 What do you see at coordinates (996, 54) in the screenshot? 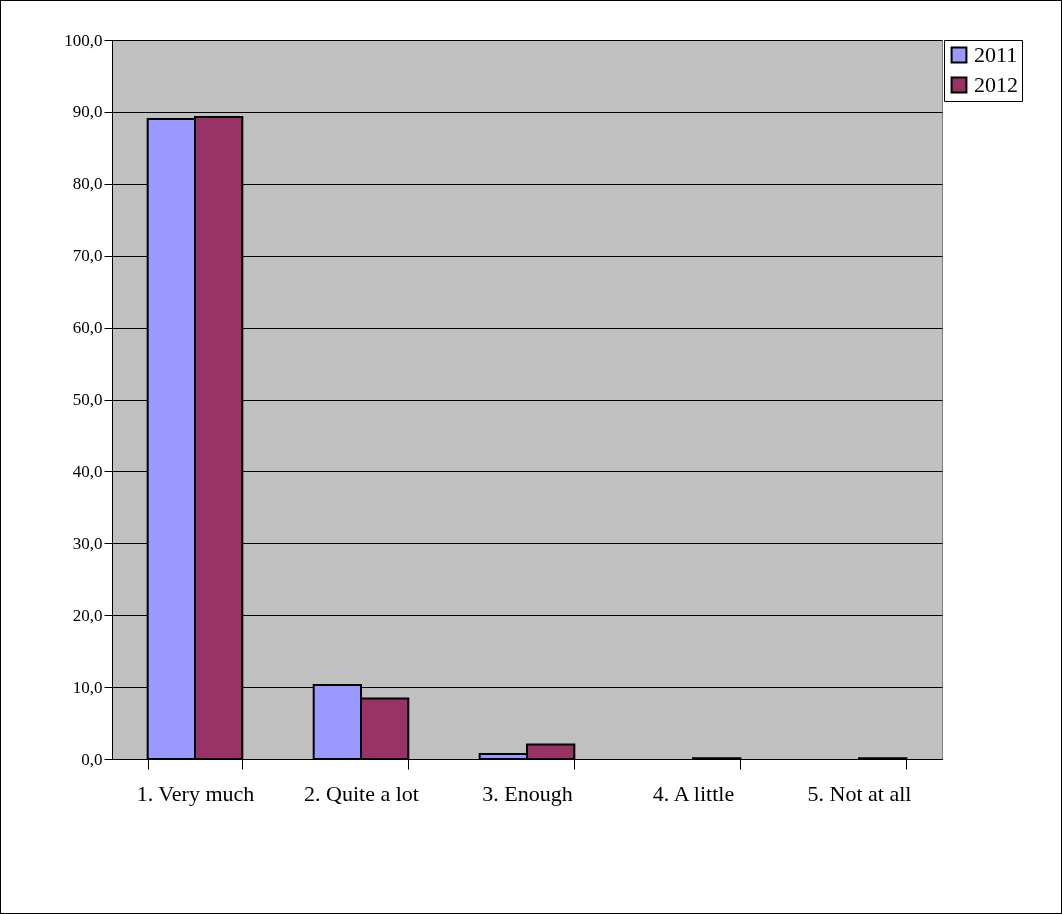
I see `legend-label: 2011` at bounding box center [996, 54].